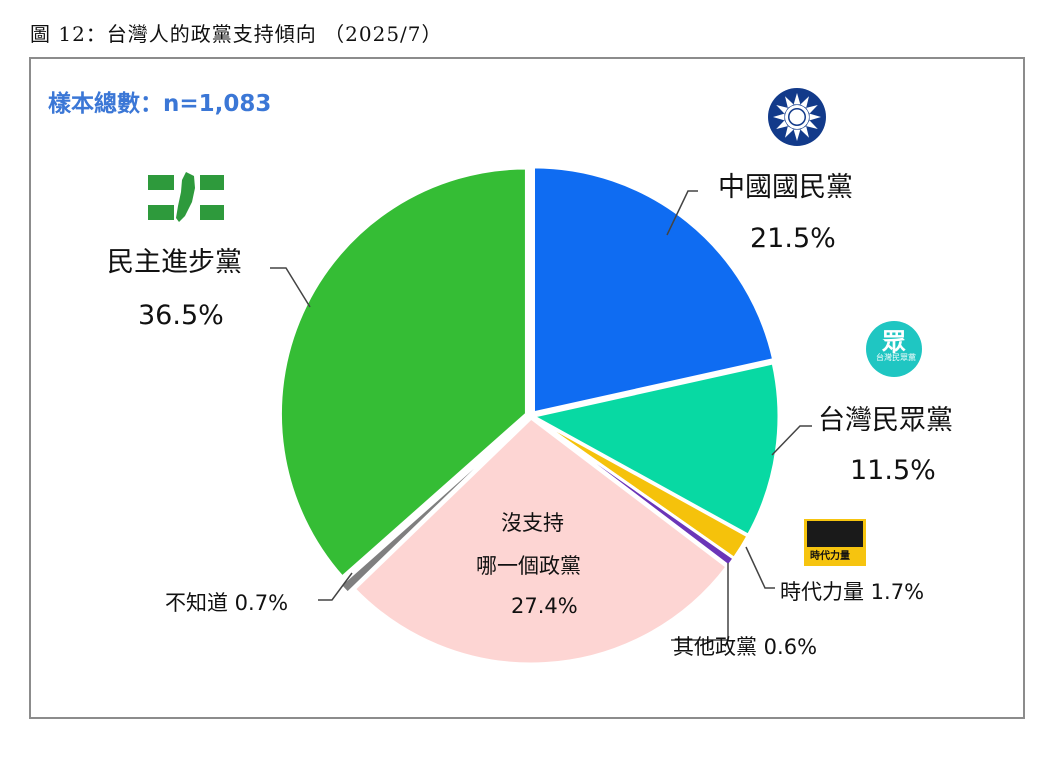 The width and height of the screenshot is (1046, 768). Describe the element at coordinates (797, 117) in the screenshot. I see `kmt-sun-emblem` at that location.